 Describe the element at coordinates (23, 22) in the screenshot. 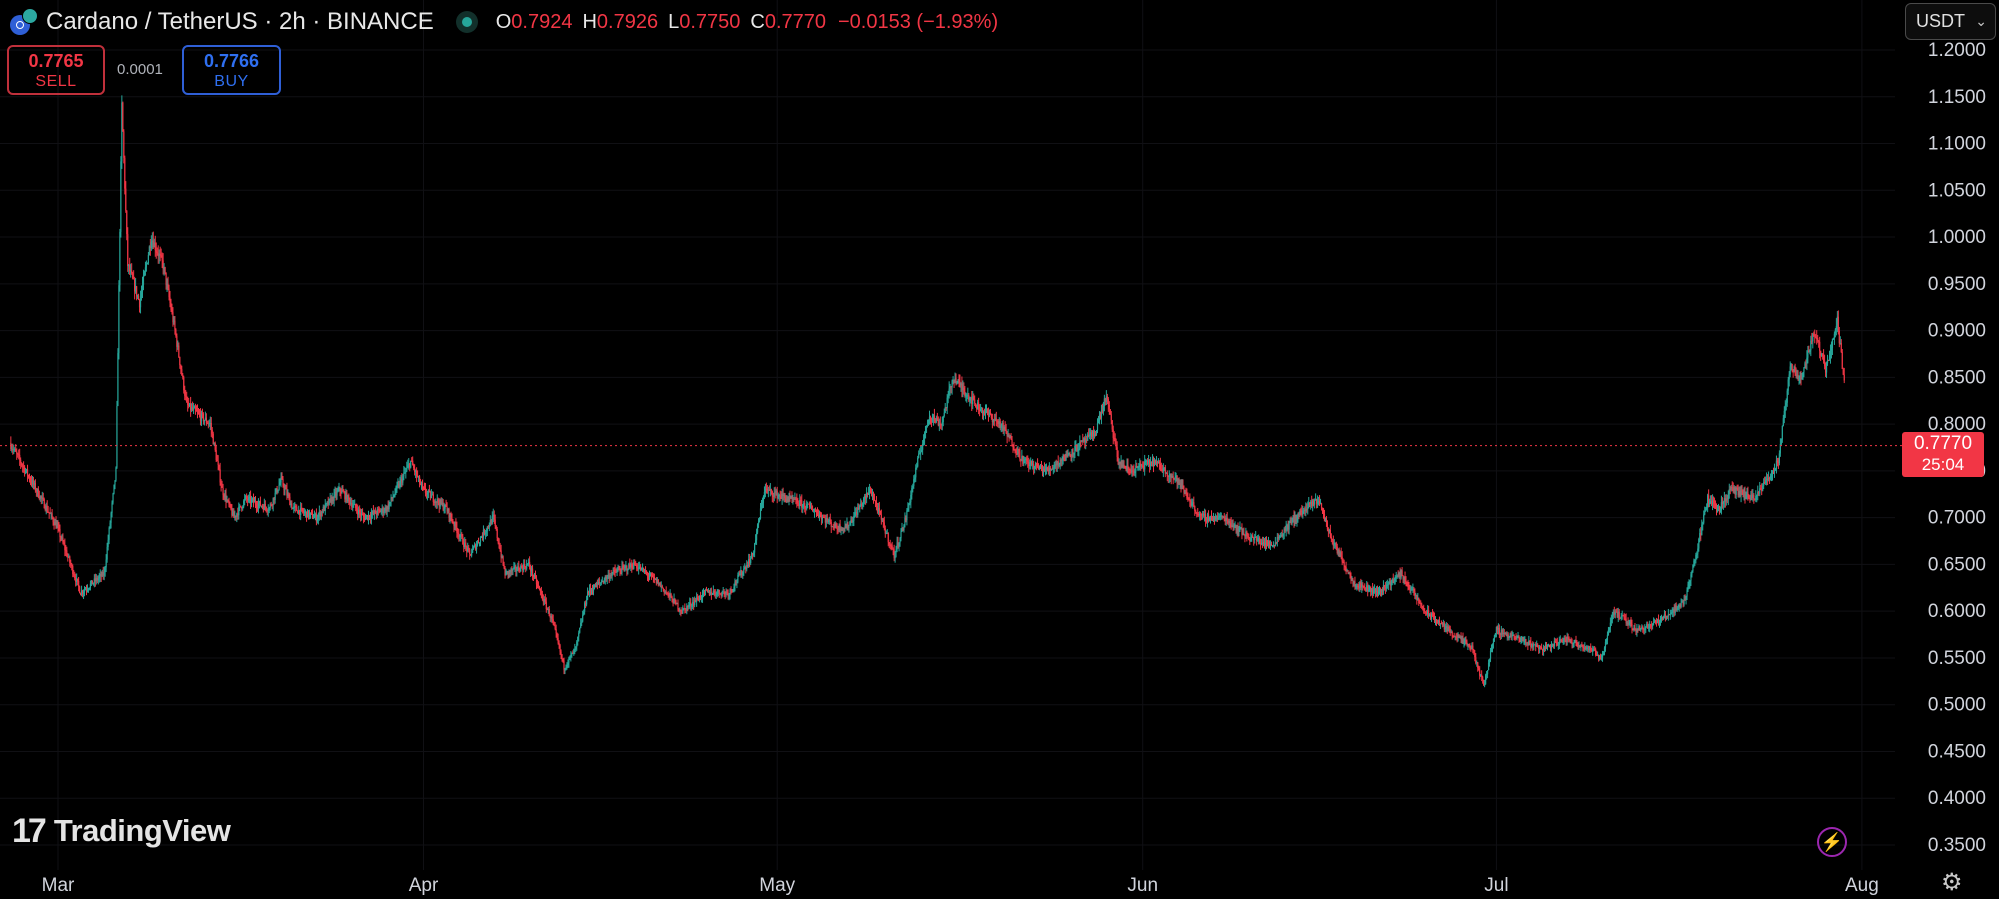

I see `cardano-tether-icon` at that location.